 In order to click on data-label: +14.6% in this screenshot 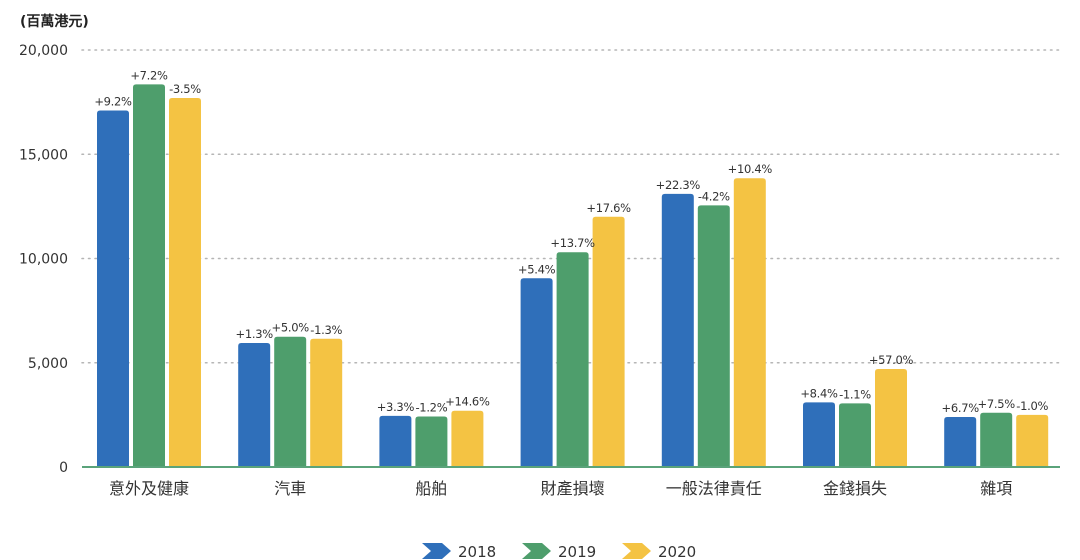, I will do `click(467, 402)`.